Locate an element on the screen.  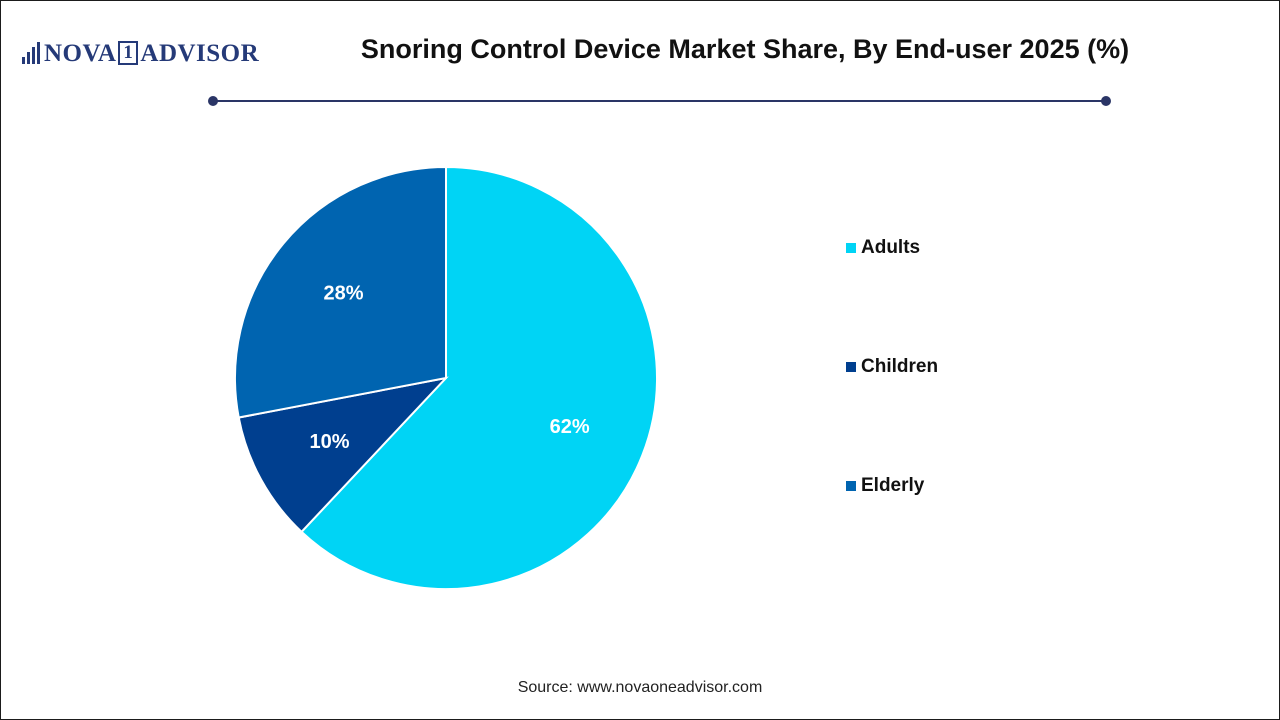
logo-text-advisor: ADVISOR is located at coordinates (200, 53).